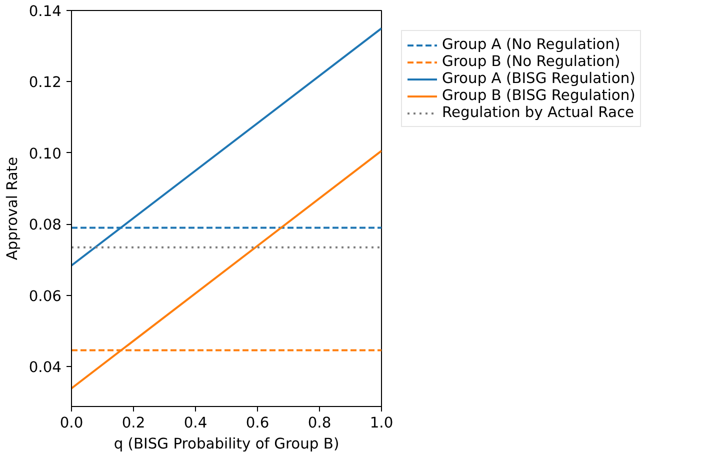  I want to click on legend-label: Group A (No Regulation), so click(531, 44).